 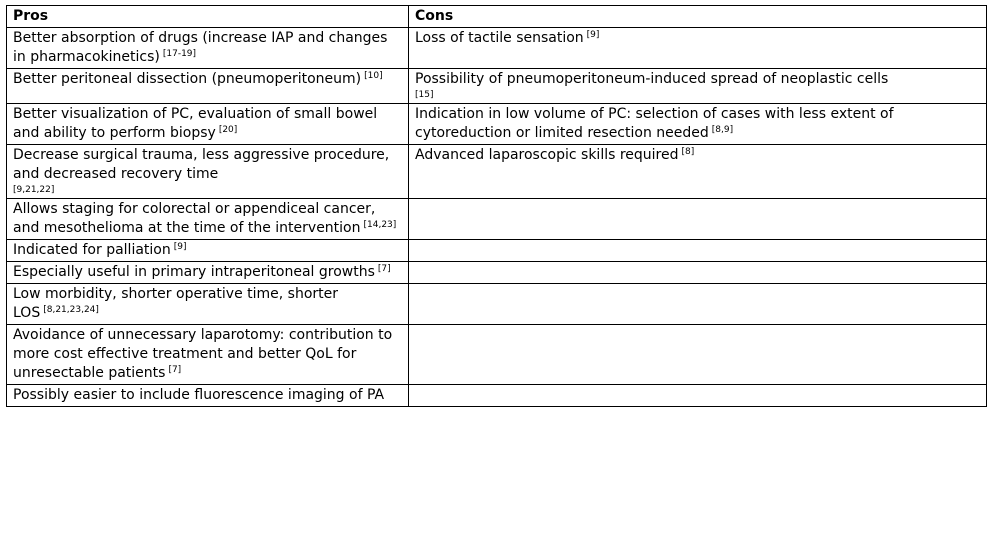 What do you see at coordinates (697, 48) in the screenshot?
I see `cons-cell: Loss of tactile sensation [9]` at bounding box center [697, 48].